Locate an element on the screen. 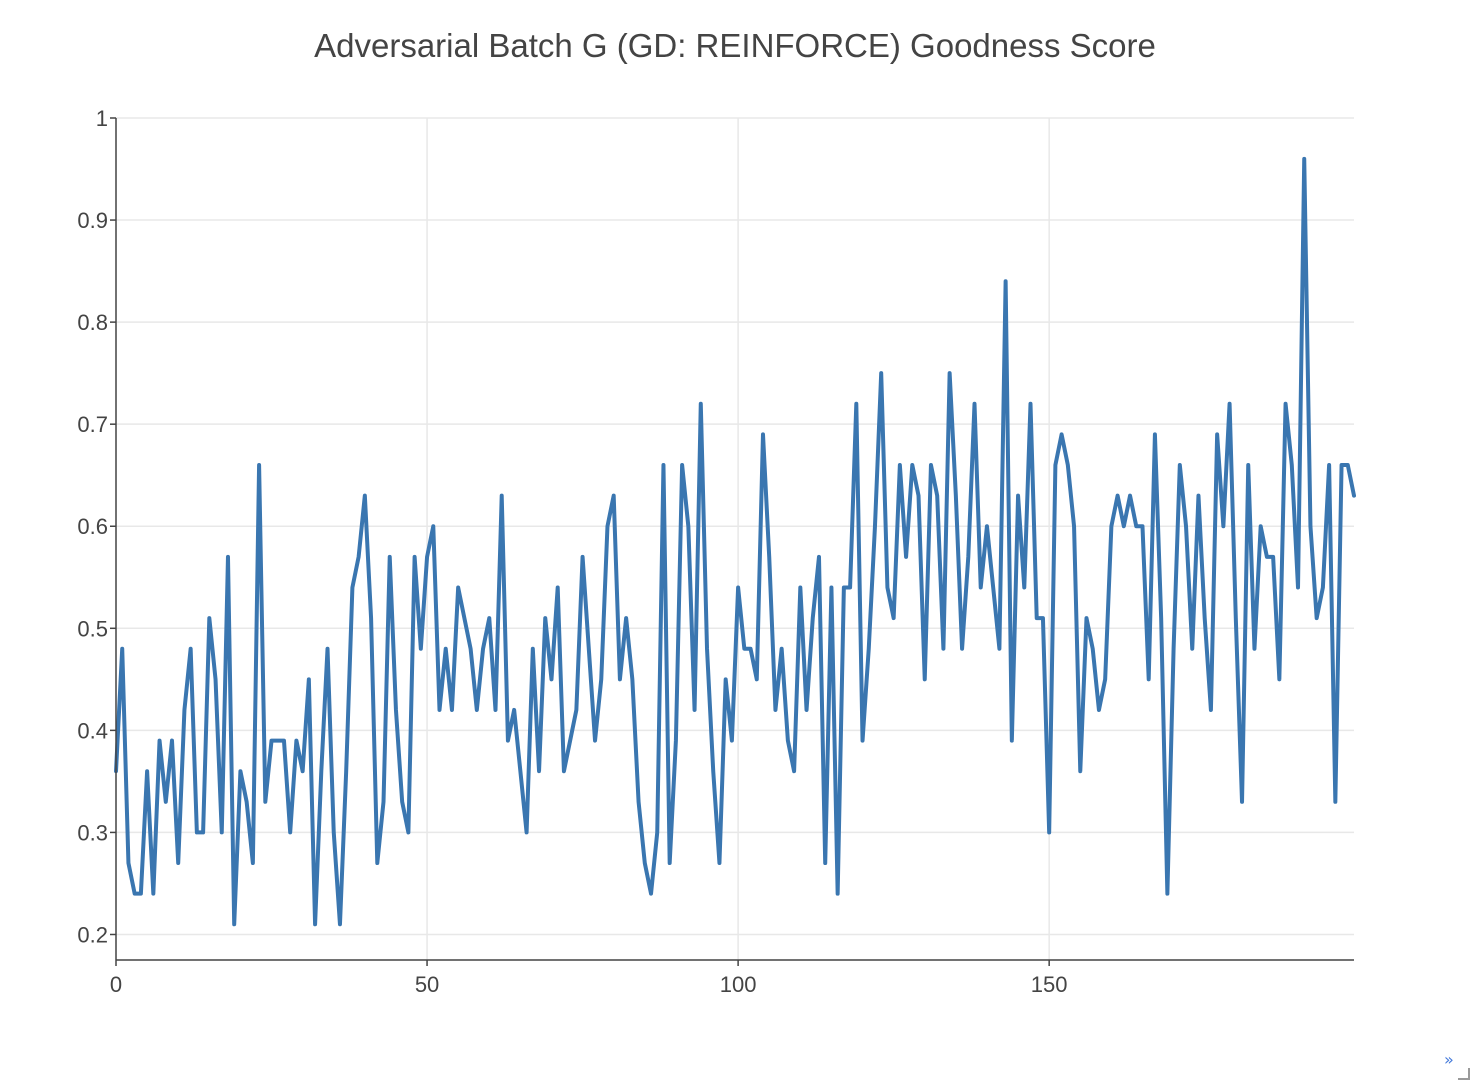 The height and width of the screenshot is (1086, 1480). y-tick-label: 1 is located at coordinates (102, 118).